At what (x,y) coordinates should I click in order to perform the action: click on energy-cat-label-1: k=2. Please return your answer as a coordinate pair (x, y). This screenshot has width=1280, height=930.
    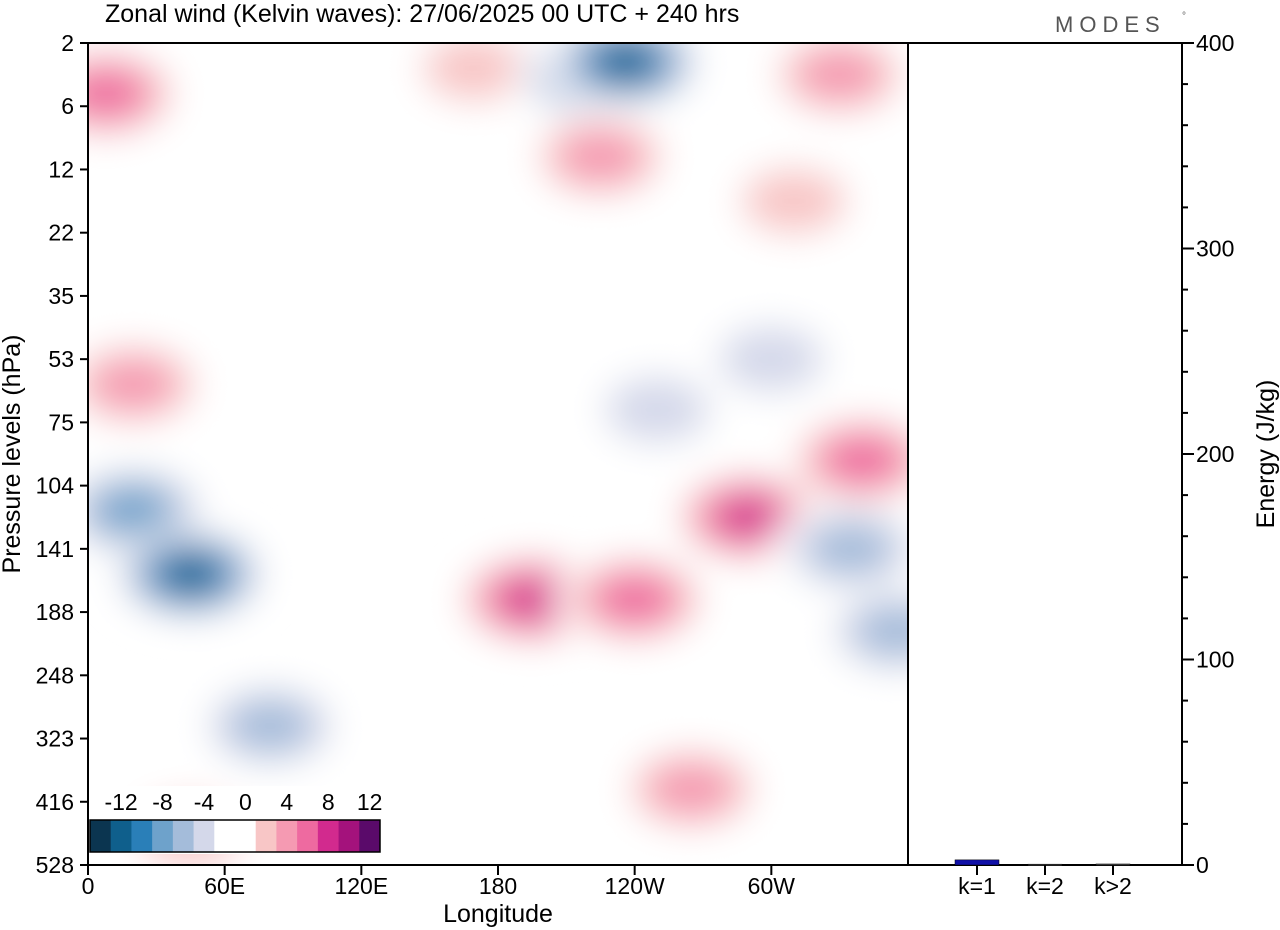
    Looking at the image, I should click on (1045, 886).